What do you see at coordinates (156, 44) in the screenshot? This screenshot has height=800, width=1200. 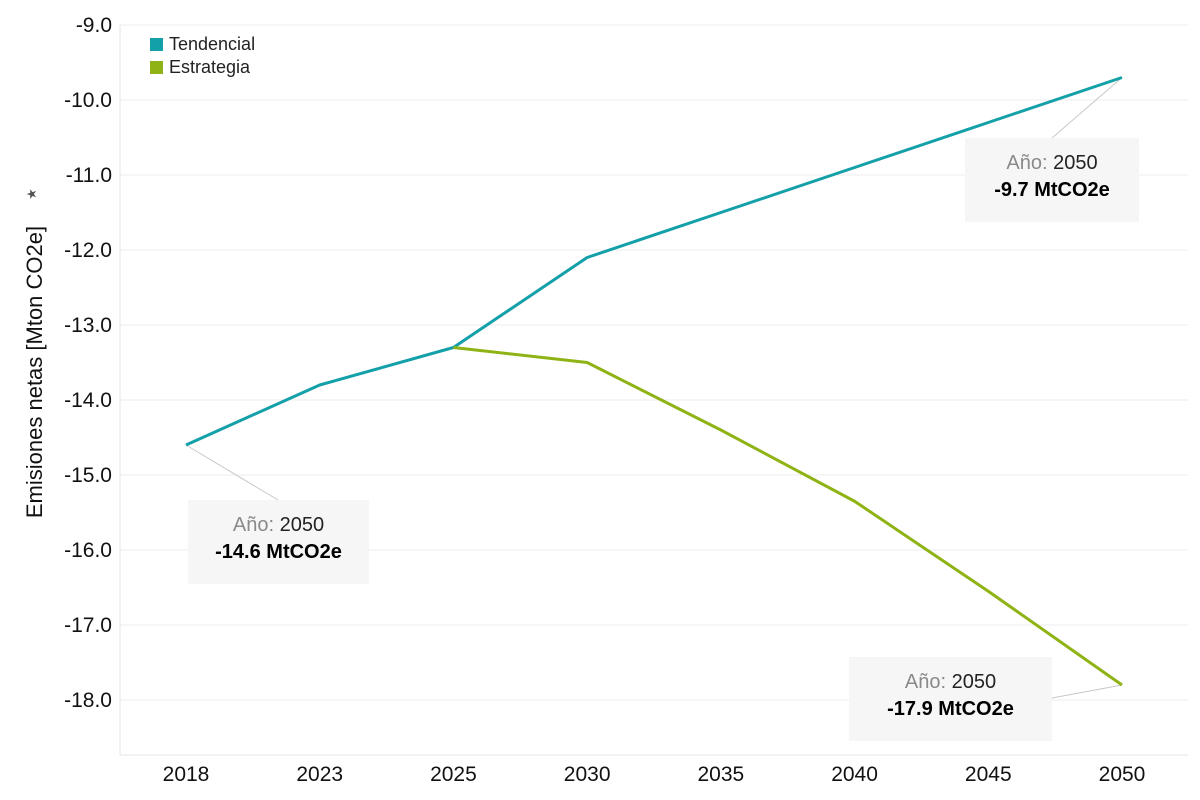 I see `legend-swatch-tendencial` at bounding box center [156, 44].